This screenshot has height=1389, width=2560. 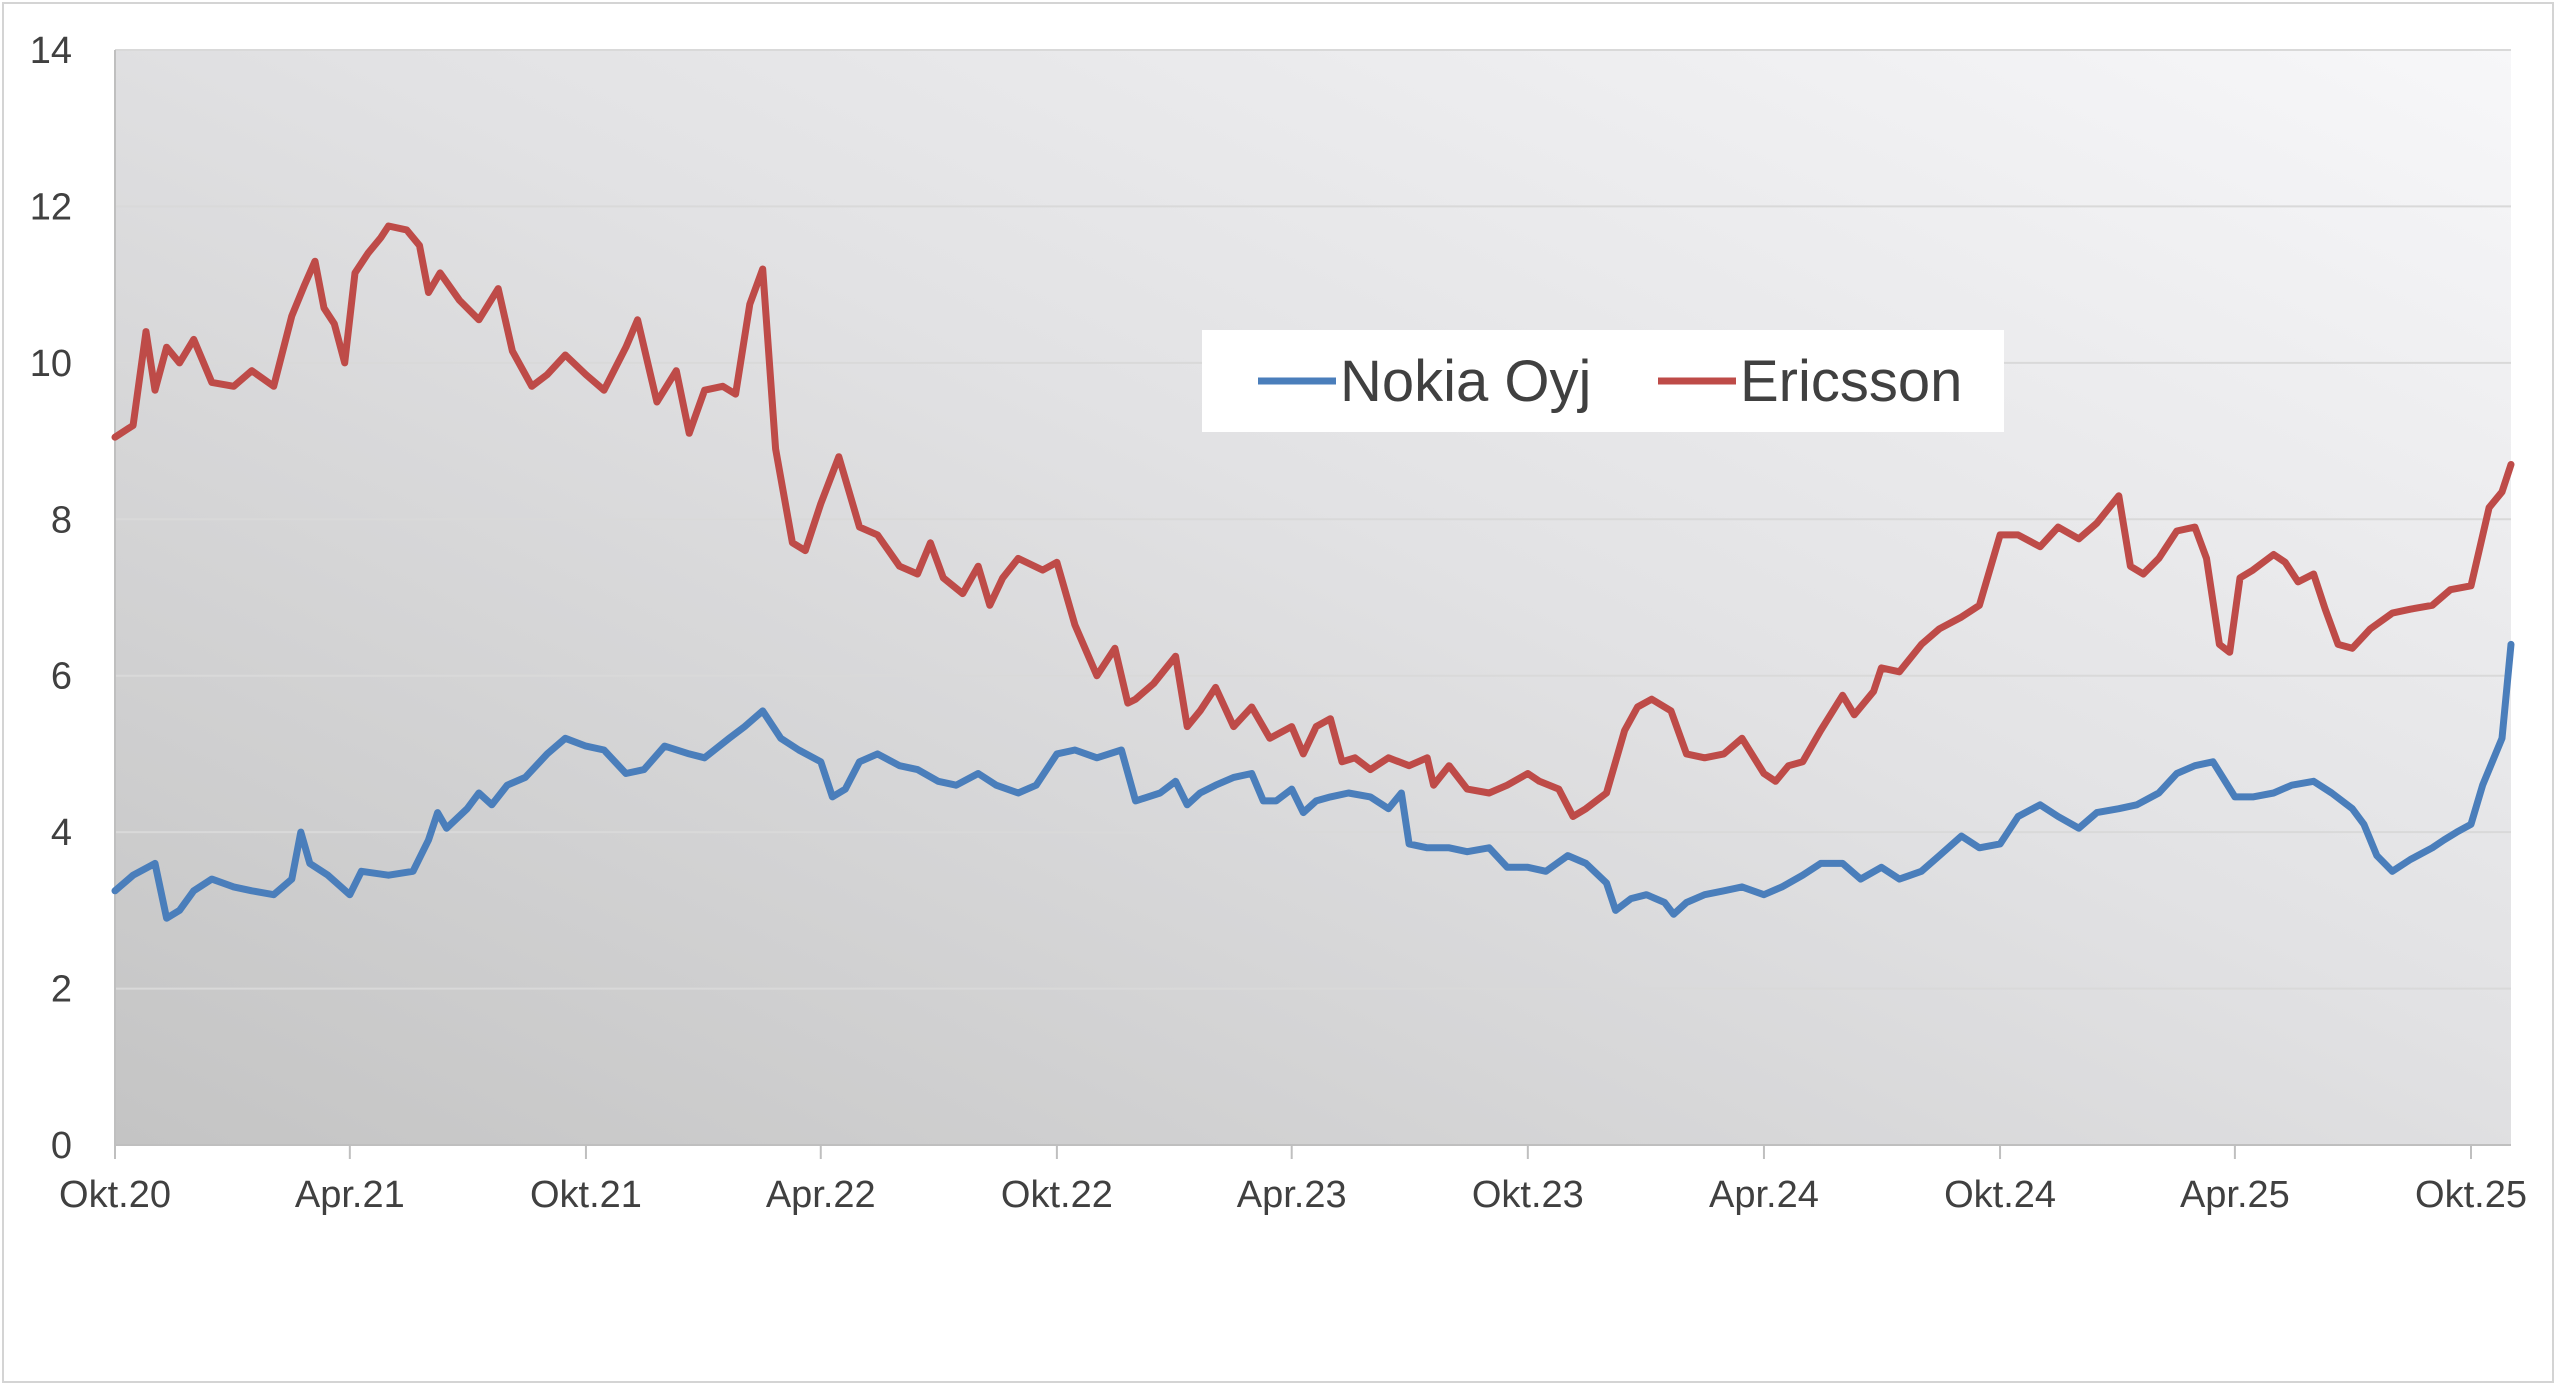 What do you see at coordinates (61, 833) in the screenshot?
I see `y-tick-label: 4` at bounding box center [61, 833].